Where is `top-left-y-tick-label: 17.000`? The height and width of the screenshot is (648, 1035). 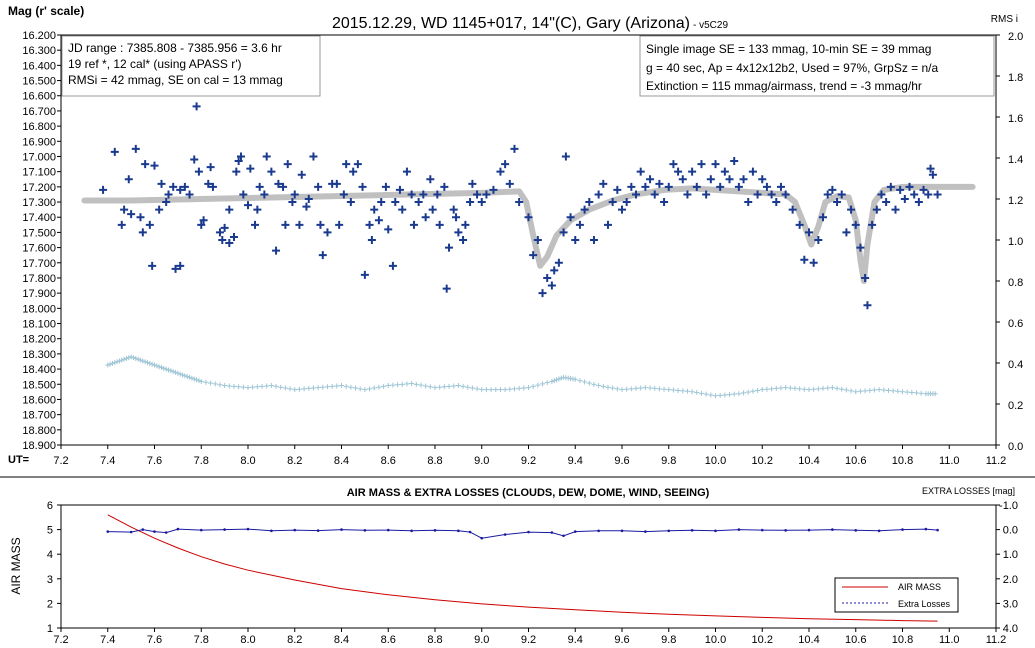
top-left-y-tick-label: 17.000 is located at coordinates (39, 157).